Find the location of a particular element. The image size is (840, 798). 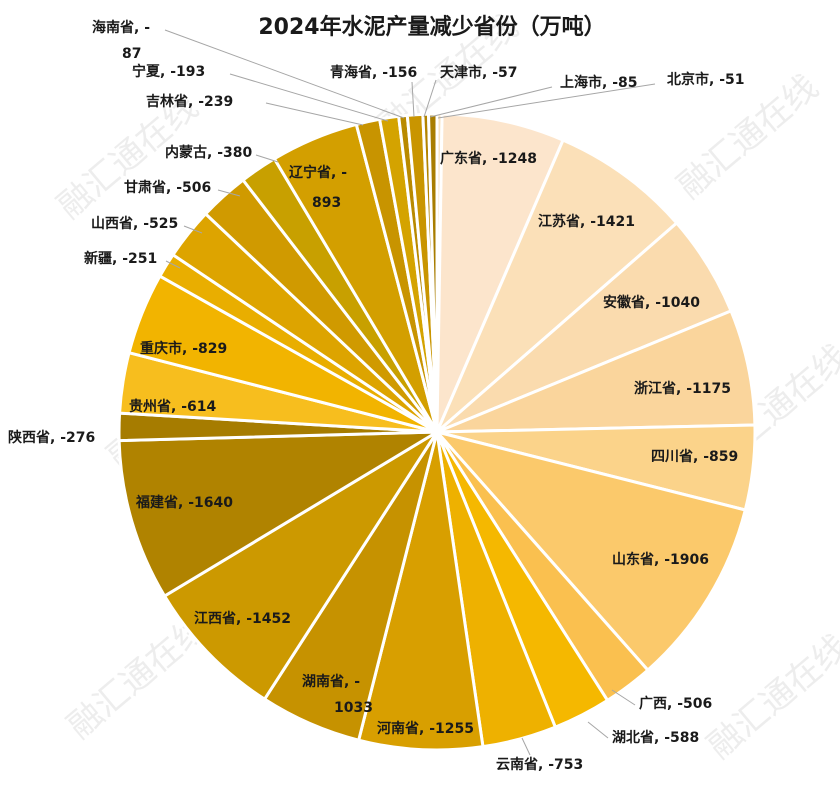

chart-title: 2024年水泥产量减少省份（万吨） is located at coordinates (431, 27).